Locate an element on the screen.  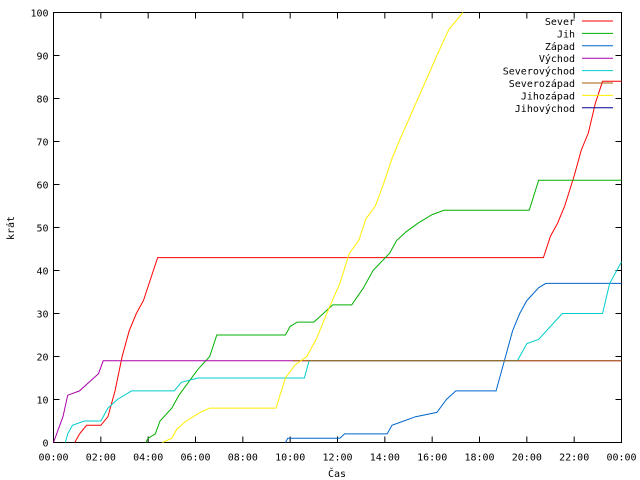
y-tick-label: 60 is located at coordinates (42, 186).